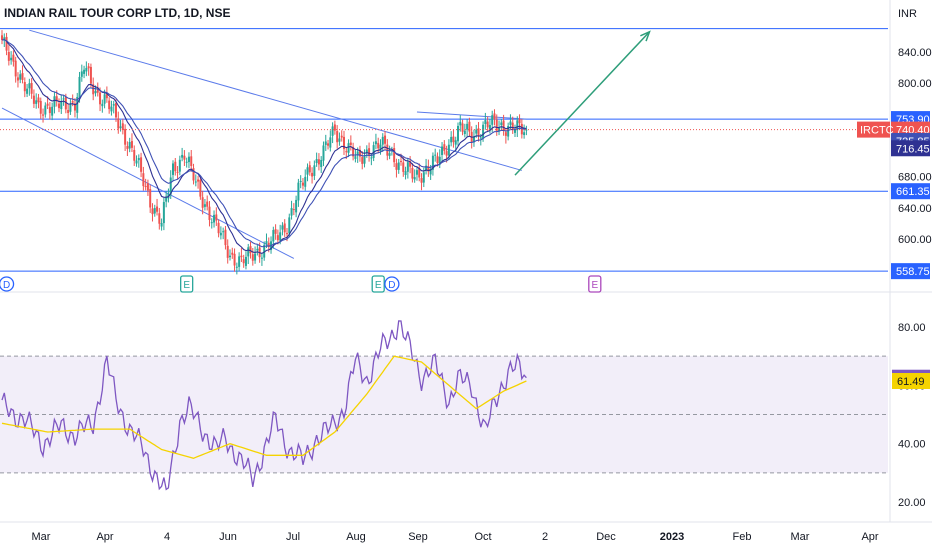 The image size is (932, 550). What do you see at coordinates (545, 537) in the screenshot?
I see `time-tick-label: 2` at bounding box center [545, 537].